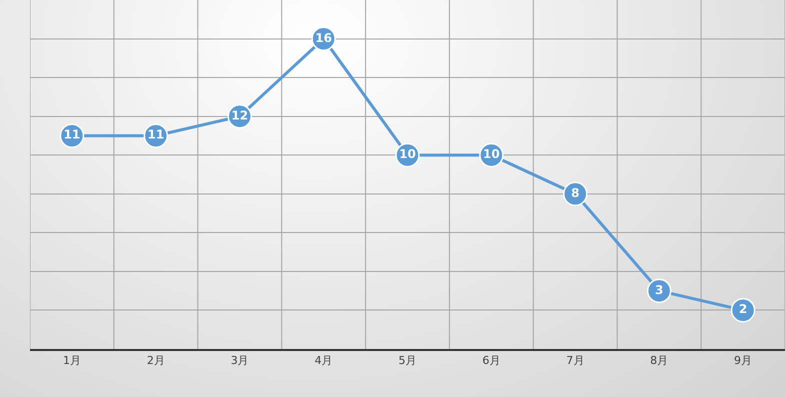 This screenshot has width=786, height=397. What do you see at coordinates (575, 361) in the screenshot?
I see `x-tick-label: 7月` at bounding box center [575, 361].